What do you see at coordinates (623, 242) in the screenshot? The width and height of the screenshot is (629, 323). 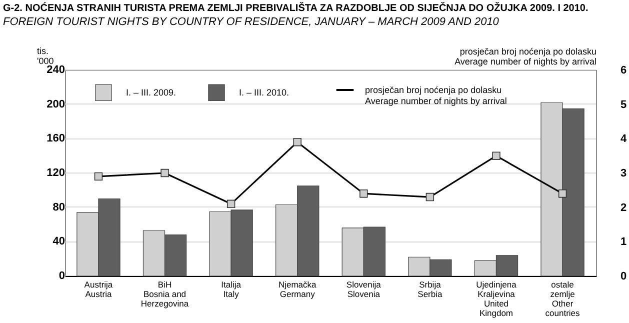 I see `y2-tick-label: 1` at bounding box center [623, 242].